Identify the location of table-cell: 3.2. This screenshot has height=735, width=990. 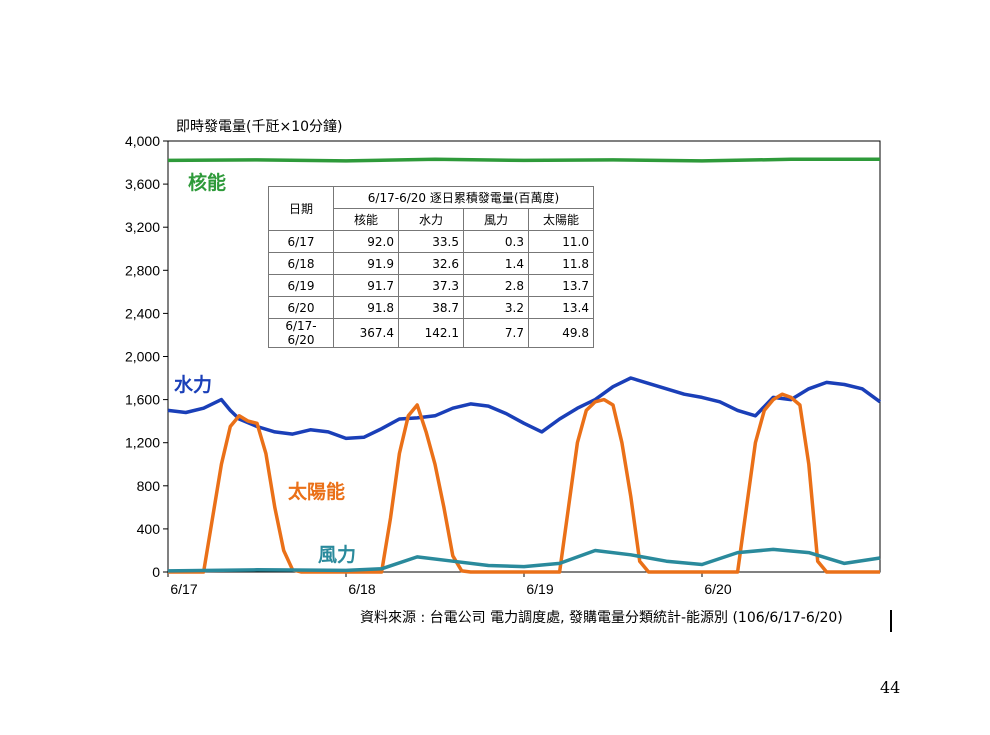
(496, 307).